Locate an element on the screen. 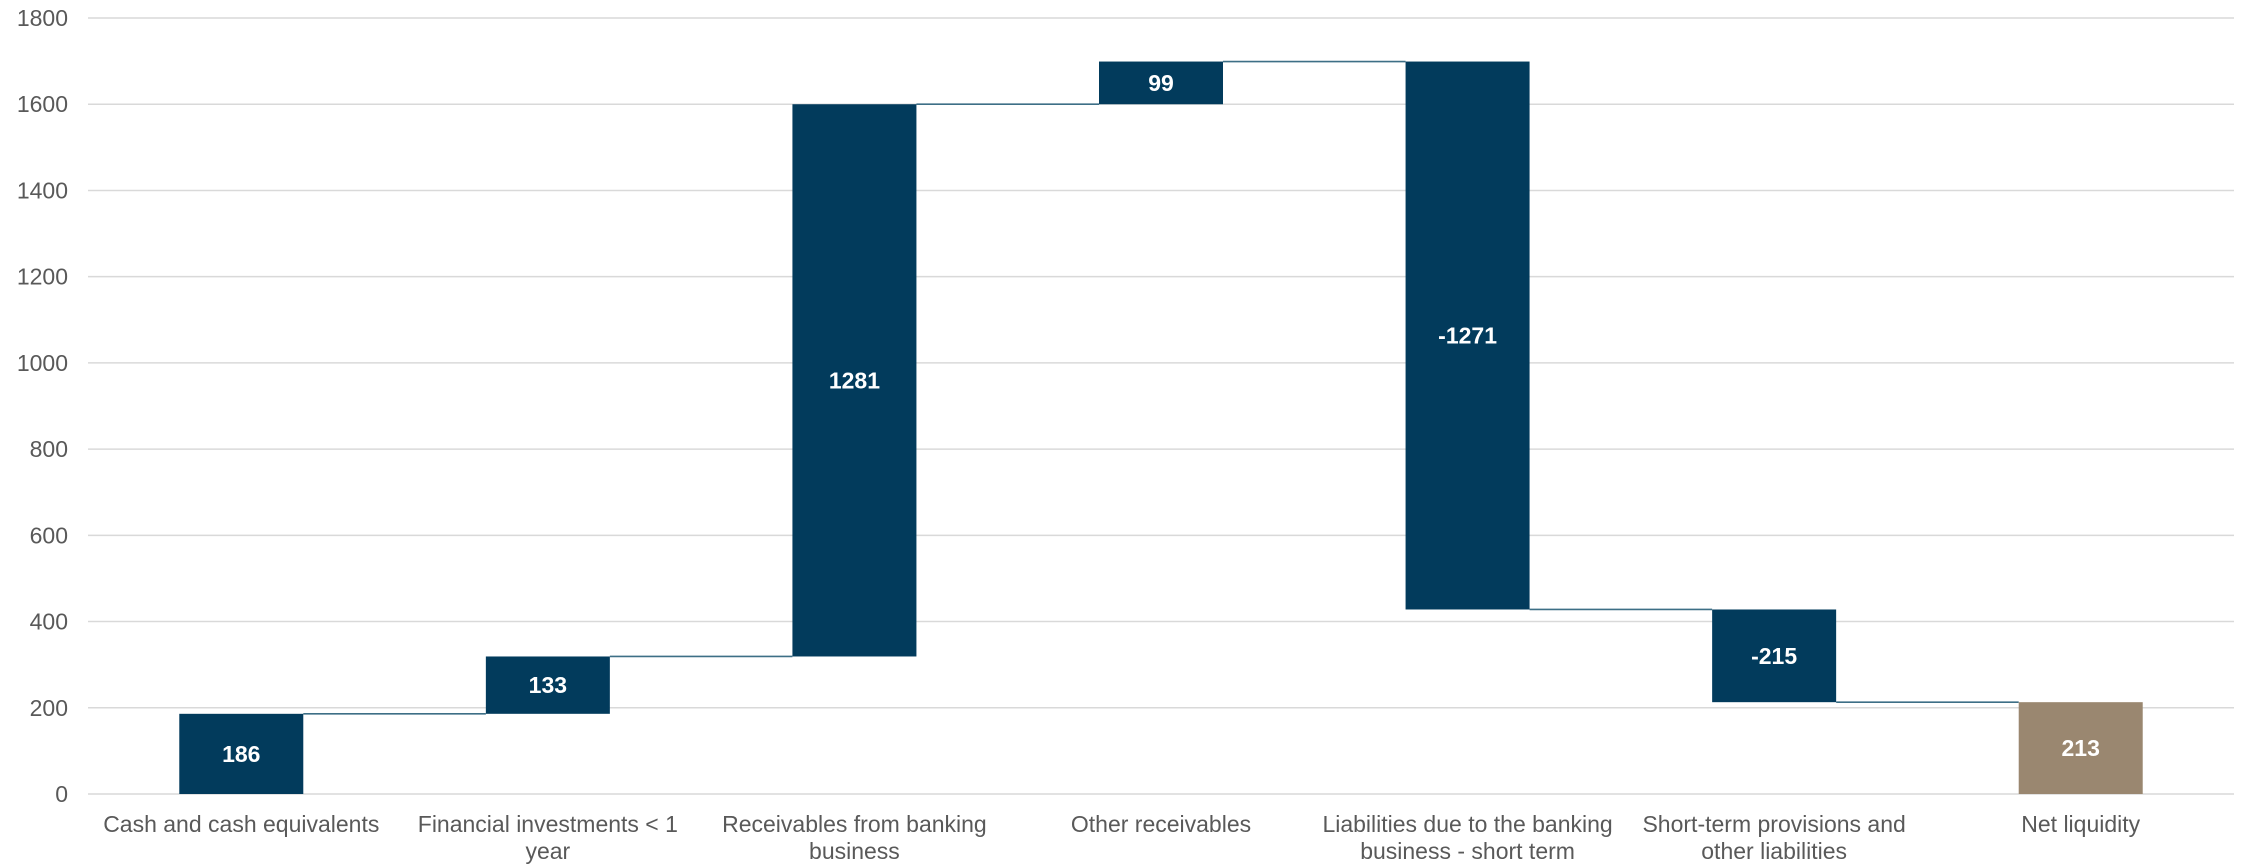 This screenshot has height=865, width=2241. x-tick-label-line: Receivables from banking is located at coordinates (854, 824).